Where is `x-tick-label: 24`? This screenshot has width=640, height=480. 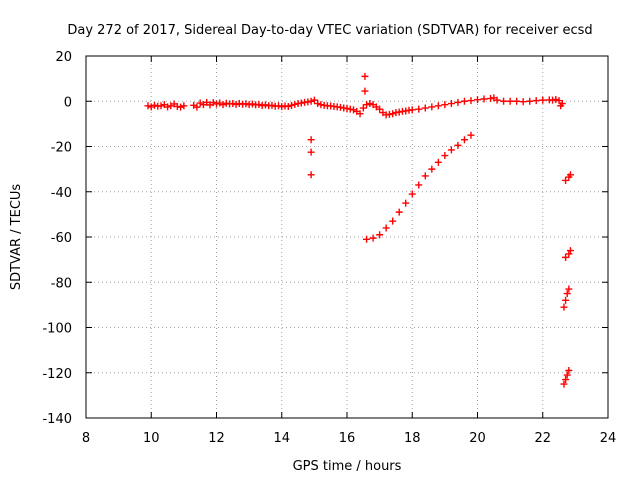 x-tick-label: 24 is located at coordinates (608, 438).